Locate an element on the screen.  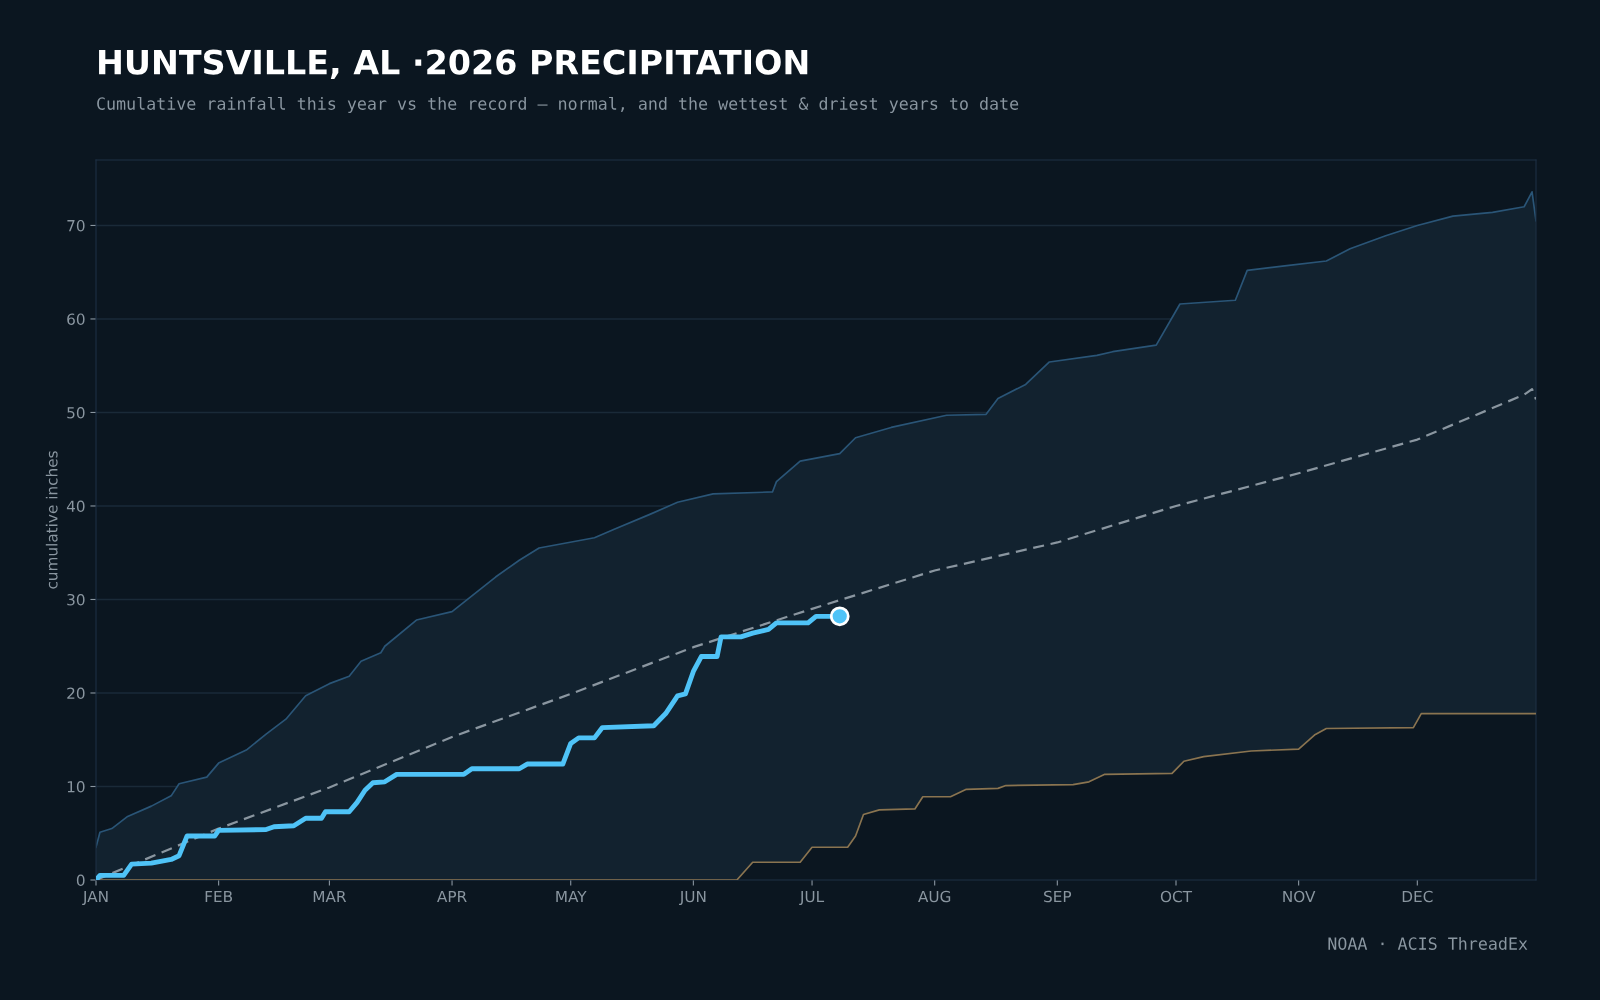
y-tick-label: 70 is located at coordinates (76, 225).